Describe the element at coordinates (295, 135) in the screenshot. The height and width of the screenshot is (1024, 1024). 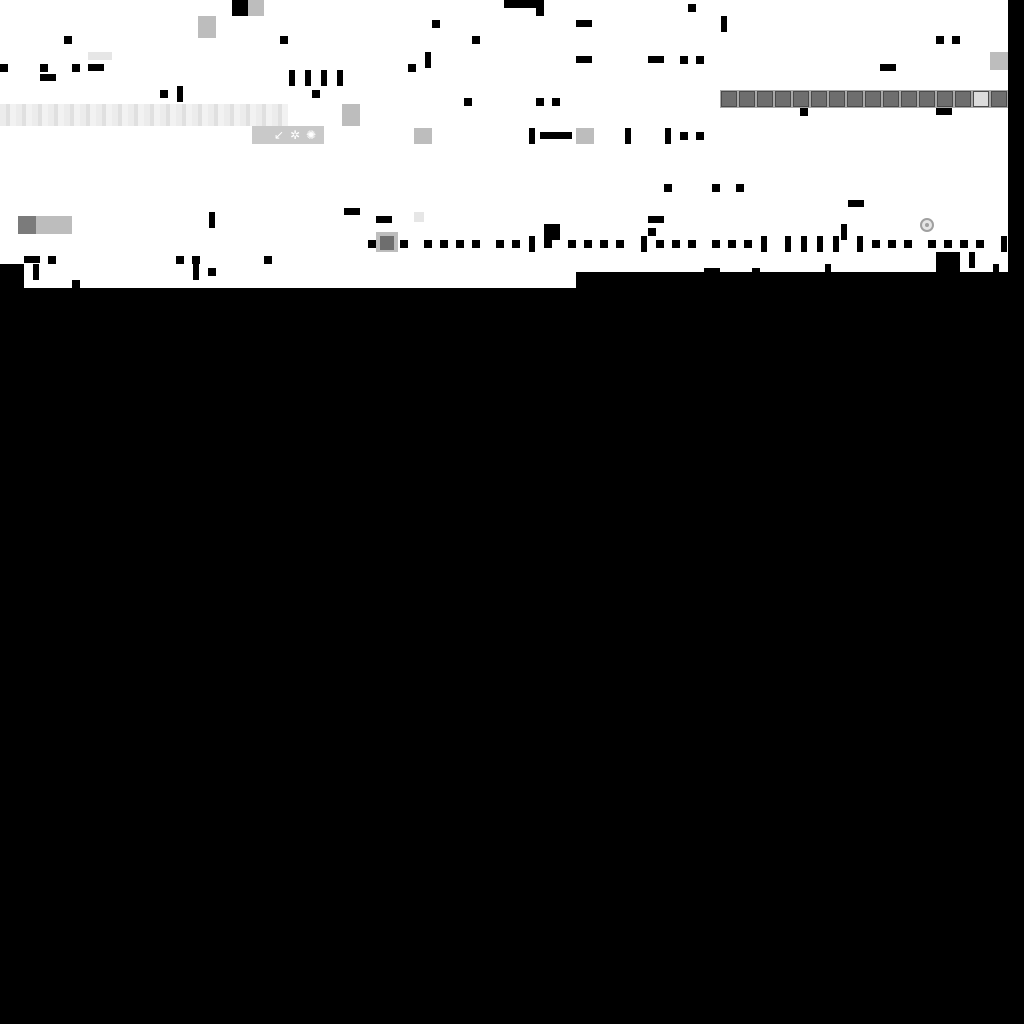
I see `item-sprite-icon: ✲` at that location.